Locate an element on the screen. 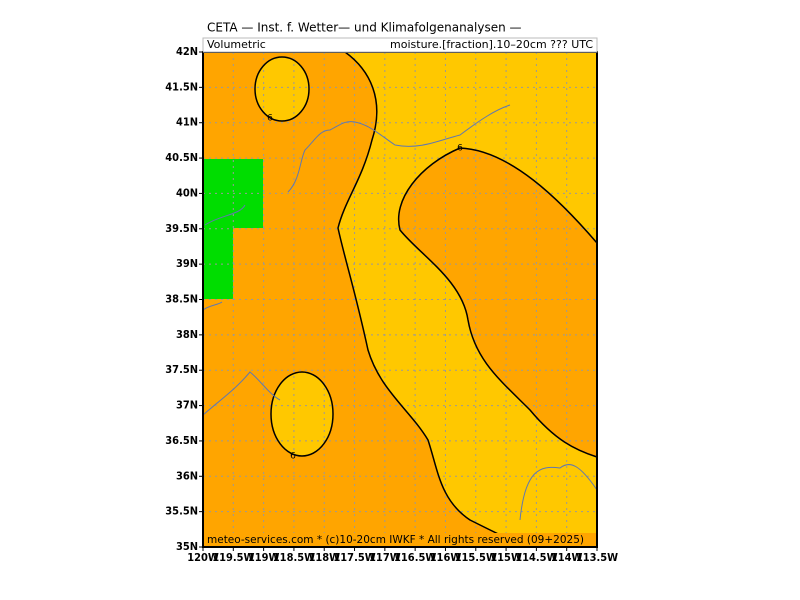  y-tick-label: 38N is located at coordinates (187, 334).